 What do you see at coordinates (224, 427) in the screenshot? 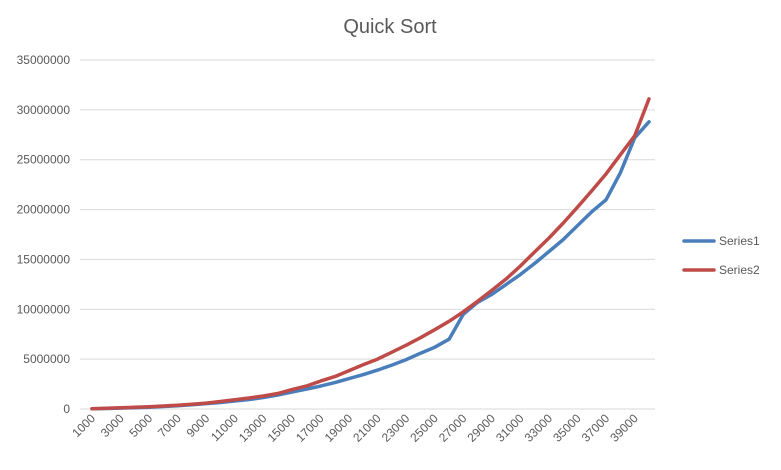
I see `x-tick-label: 11000` at bounding box center [224, 427].